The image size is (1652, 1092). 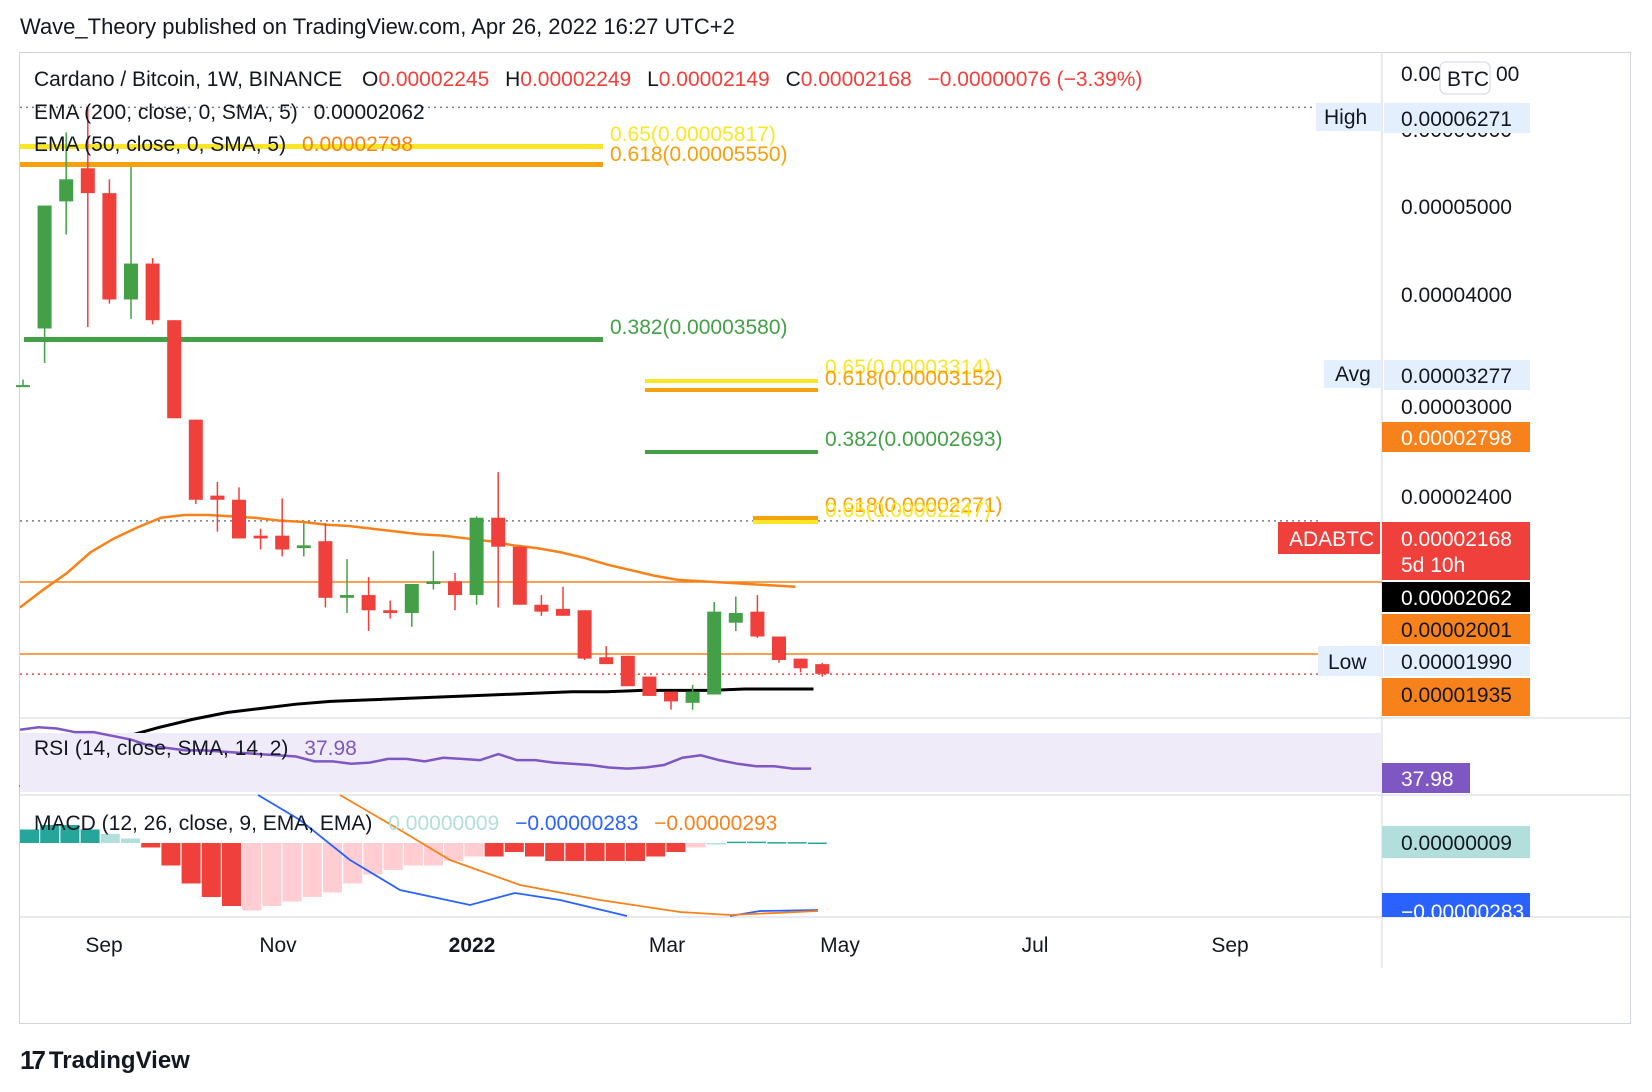 I want to click on time-axis-label: Sep, so click(x=103, y=945).